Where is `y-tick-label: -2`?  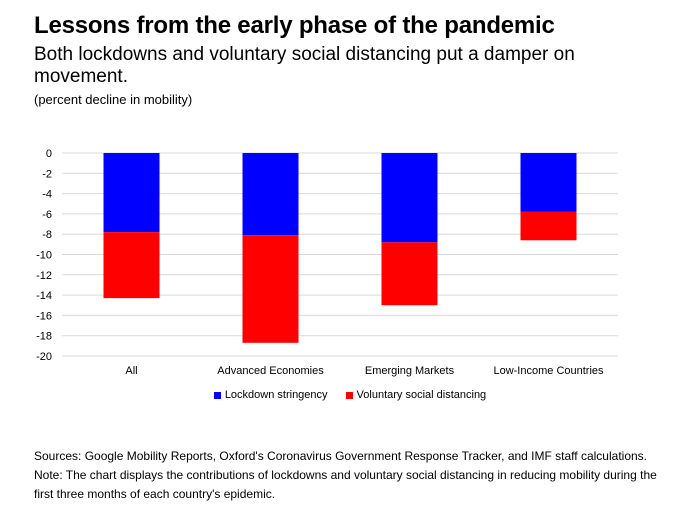 y-tick-label: -2 is located at coordinates (47, 174).